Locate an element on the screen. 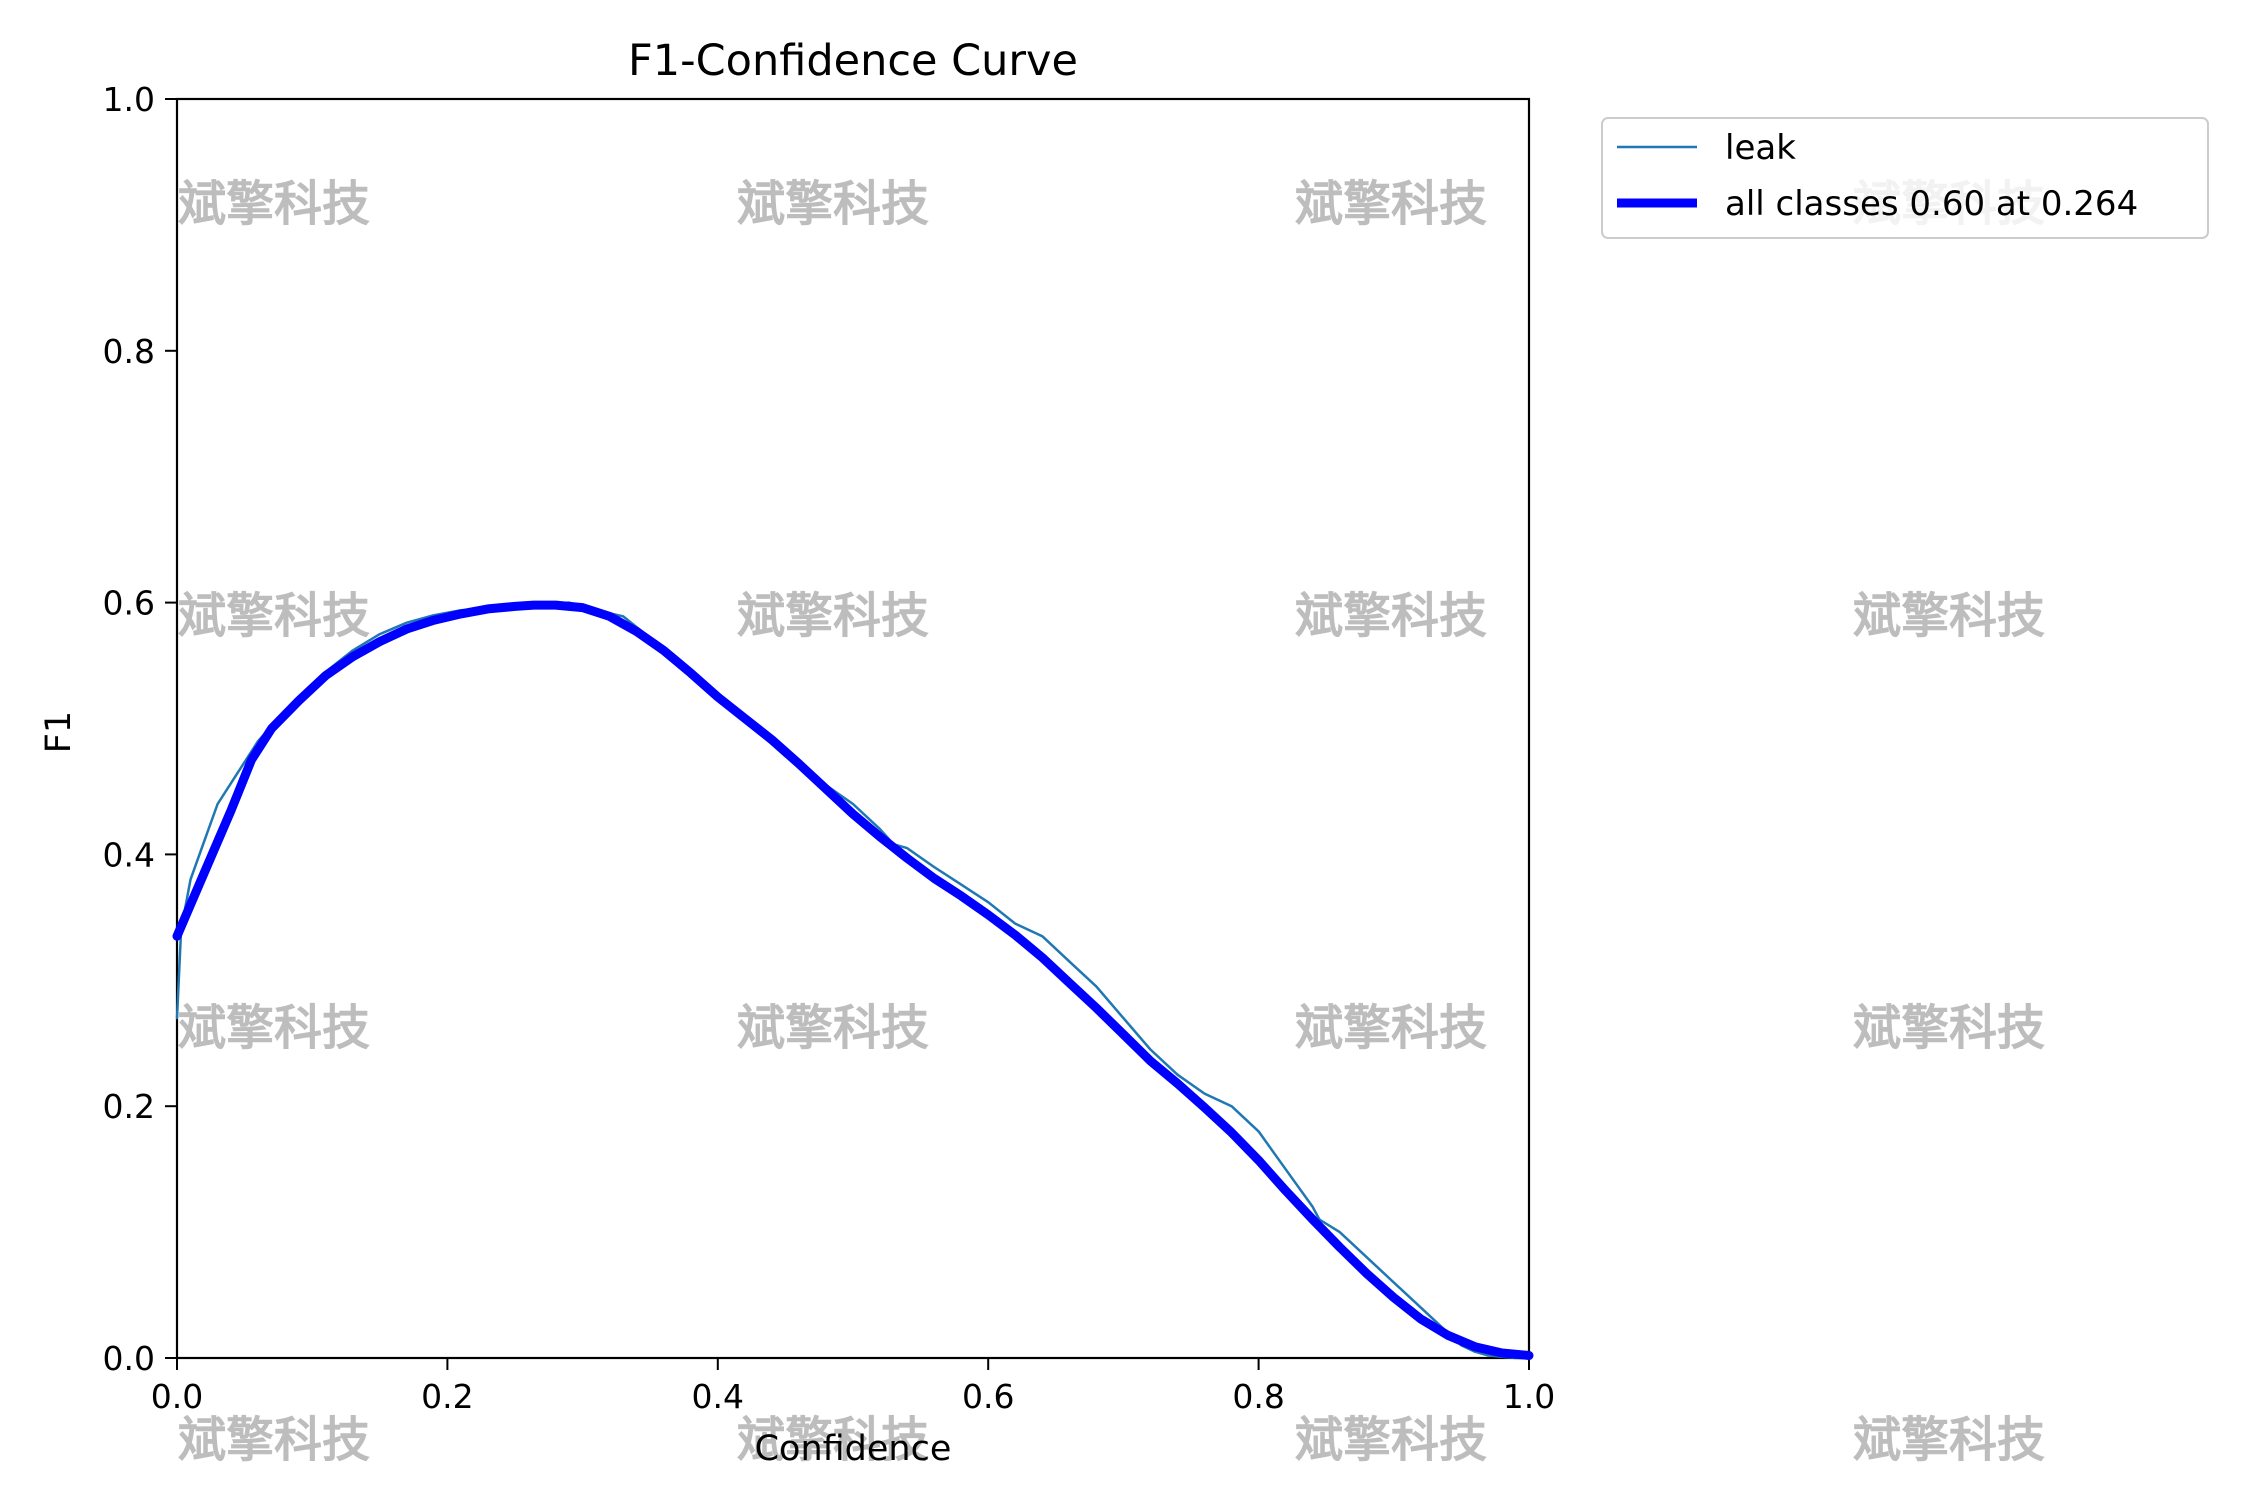 This screenshot has height=1500, width=2250. legend-label-leak: leak is located at coordinates (1760, 148).